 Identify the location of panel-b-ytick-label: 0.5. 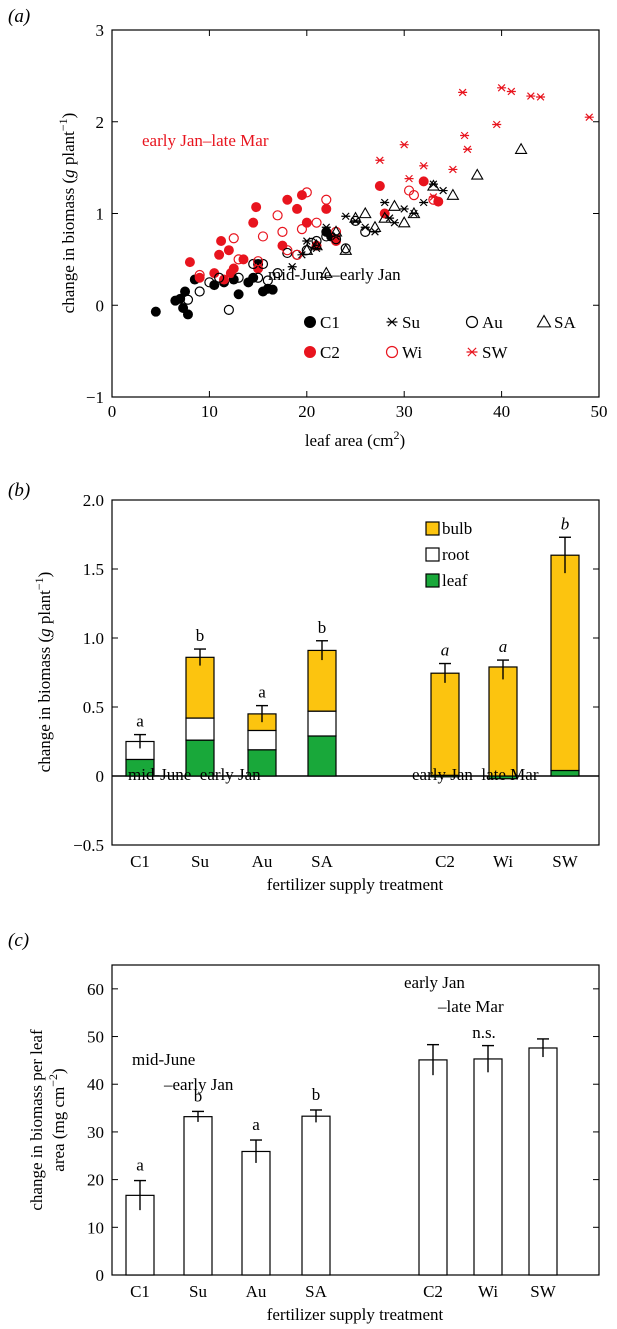
(93, 707).